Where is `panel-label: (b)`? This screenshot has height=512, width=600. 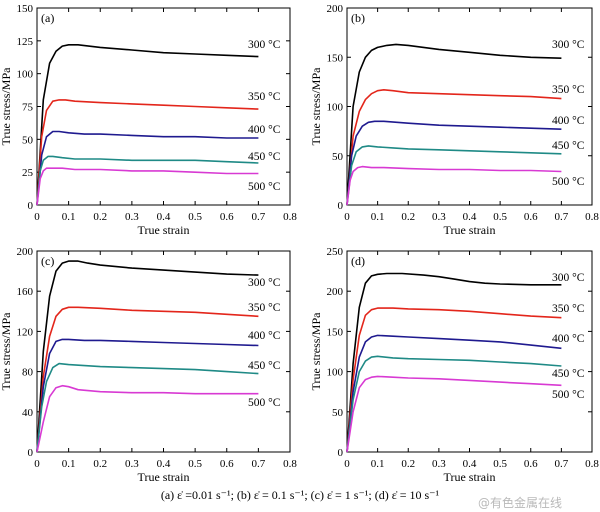 panel-label: (b) is located at coordinates (358, 18).